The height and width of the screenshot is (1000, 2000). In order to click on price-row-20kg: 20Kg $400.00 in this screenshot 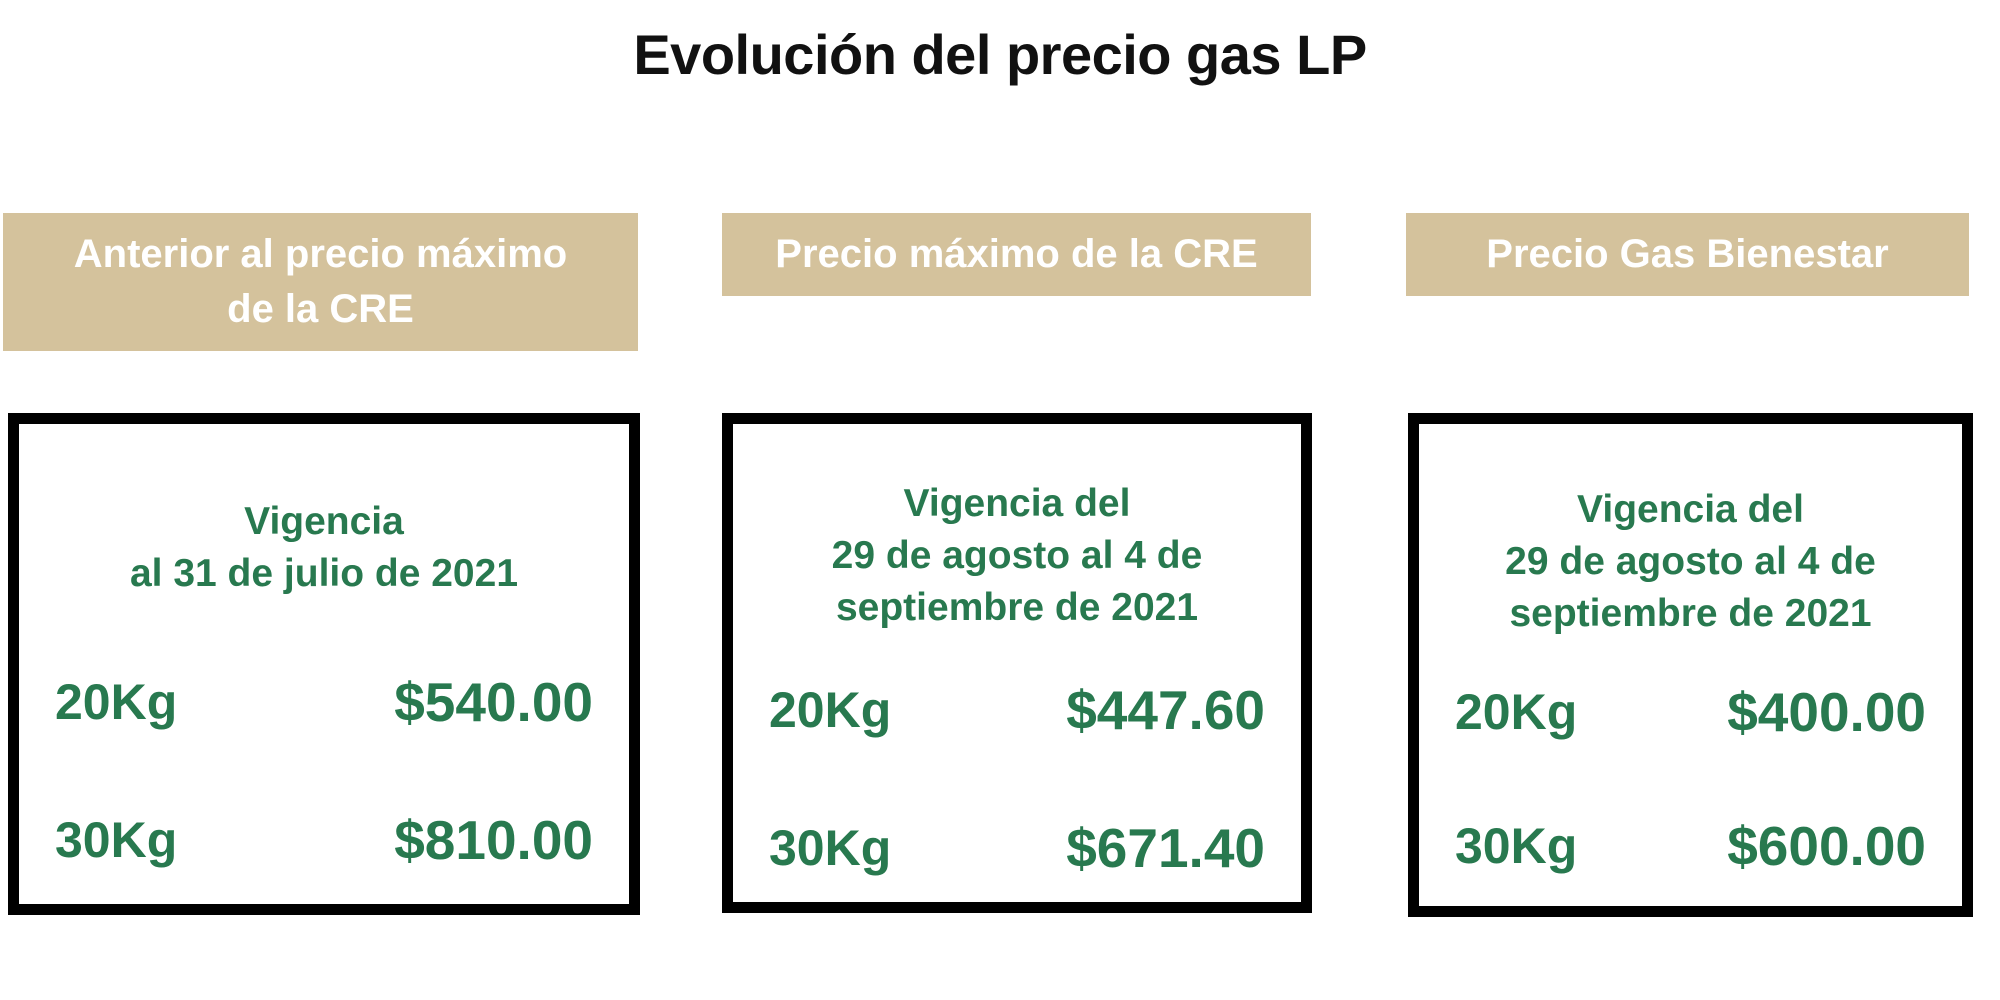, I will do `click(1690, 712)`.